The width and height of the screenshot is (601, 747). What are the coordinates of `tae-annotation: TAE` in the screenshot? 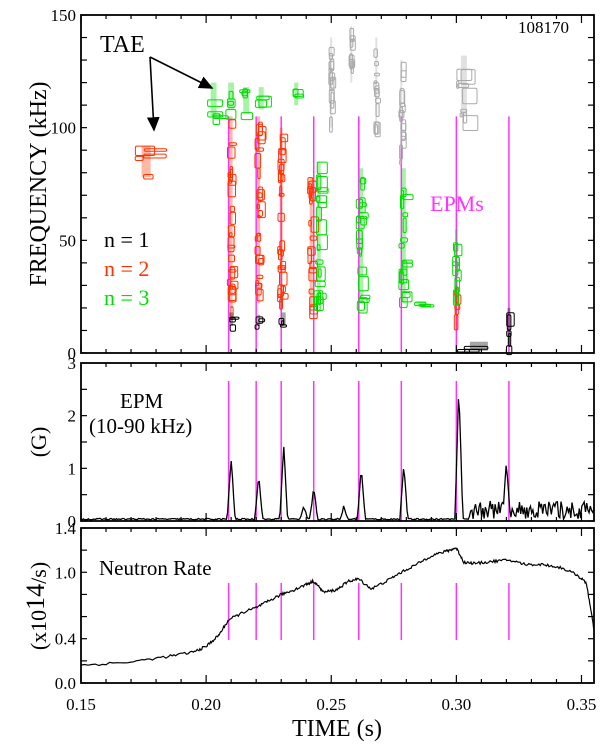 It's located at (122, 45).